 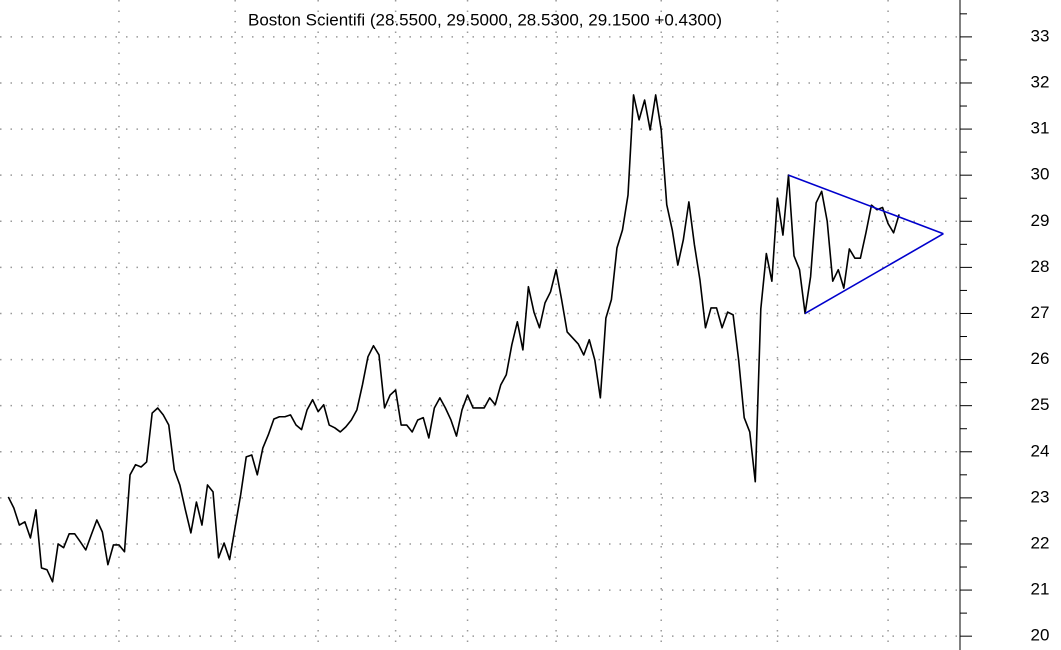 I want to click on y-tick-label: 33, so click(x=1040, y=35).